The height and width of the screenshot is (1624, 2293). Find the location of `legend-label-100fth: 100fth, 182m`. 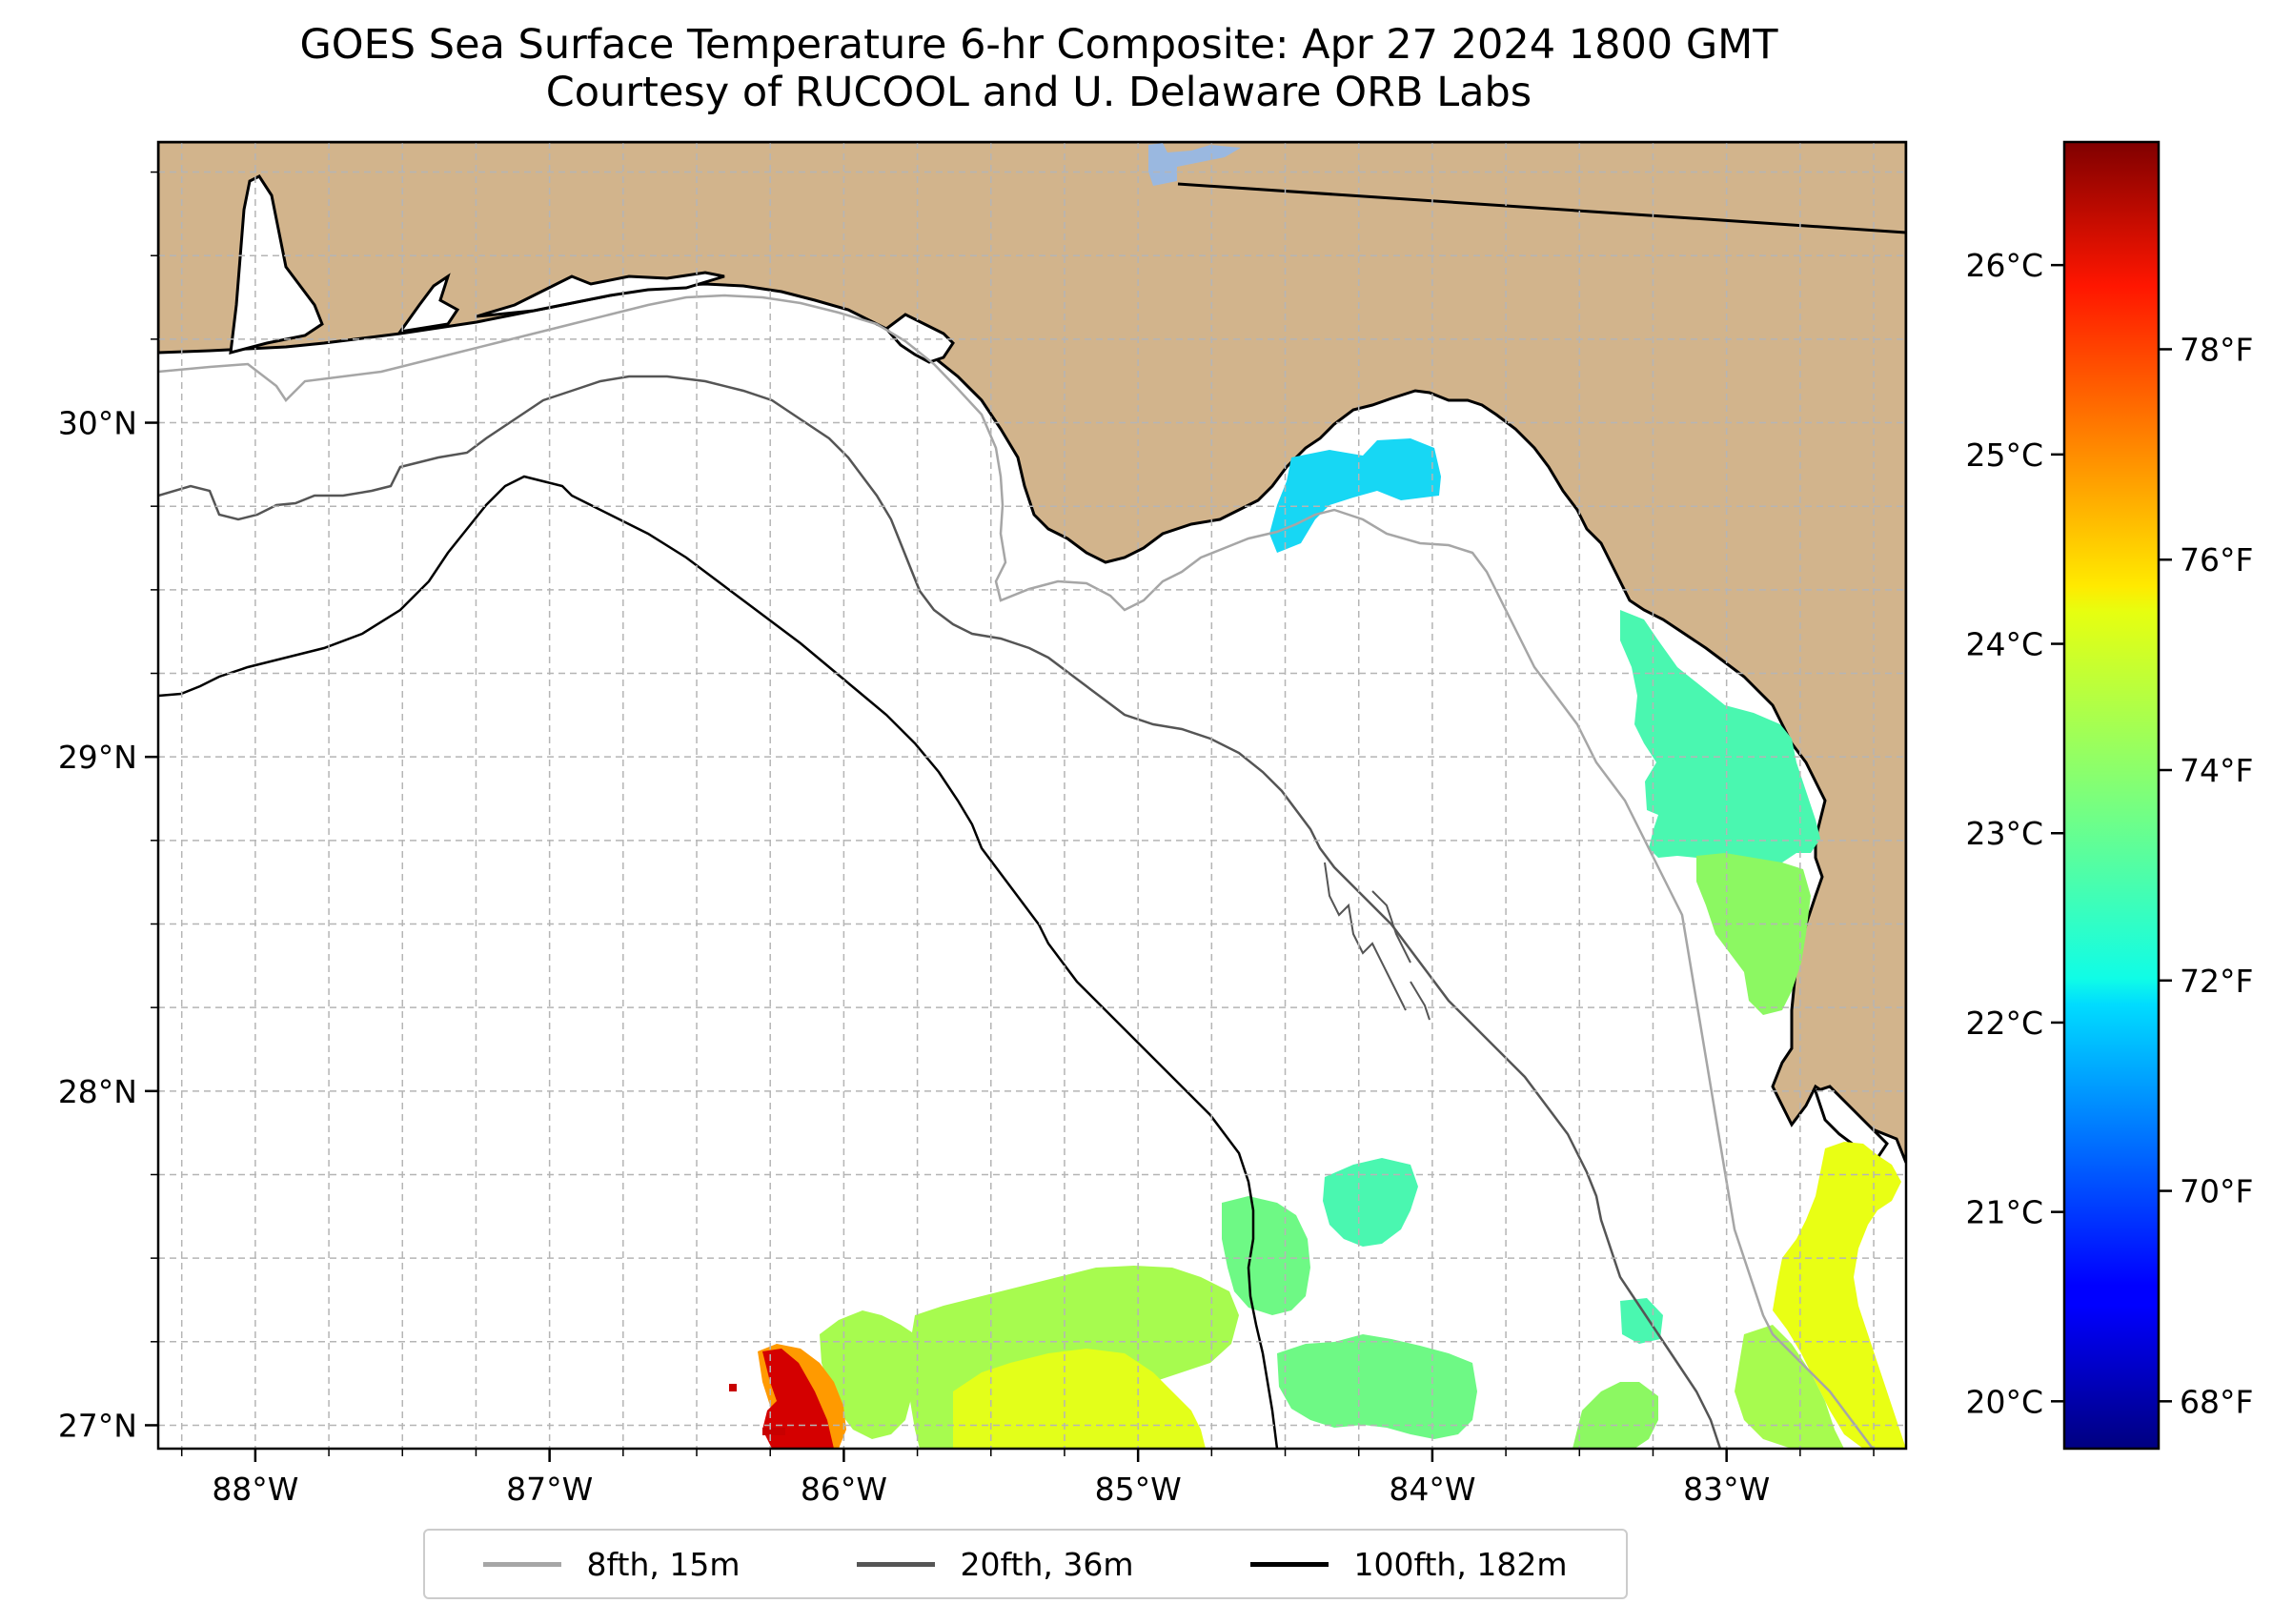

legend-label-100fth: 100fth, 182m is located at coordinates (1460, 1564).